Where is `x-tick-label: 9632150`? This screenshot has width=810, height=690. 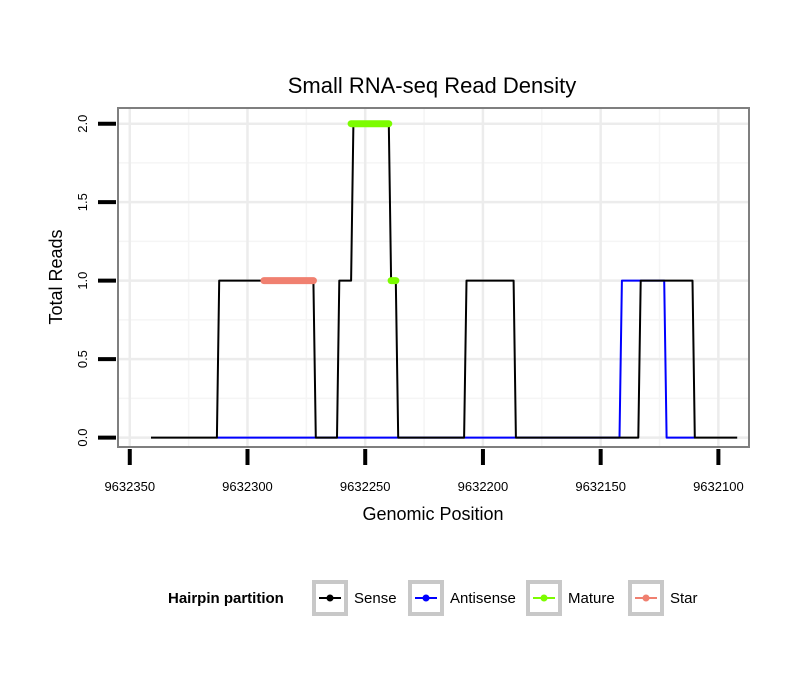
x-tick-label: 9632150 is located at coordinates (600, 486).